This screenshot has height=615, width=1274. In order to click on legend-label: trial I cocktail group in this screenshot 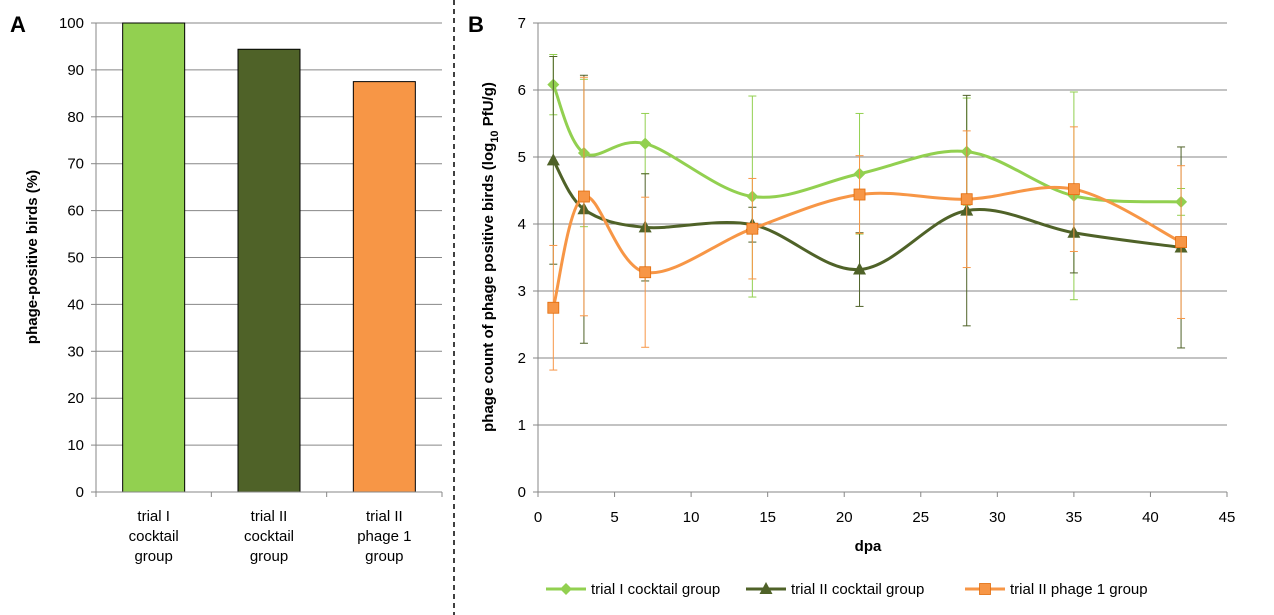, I will do `click(655, 589)`.